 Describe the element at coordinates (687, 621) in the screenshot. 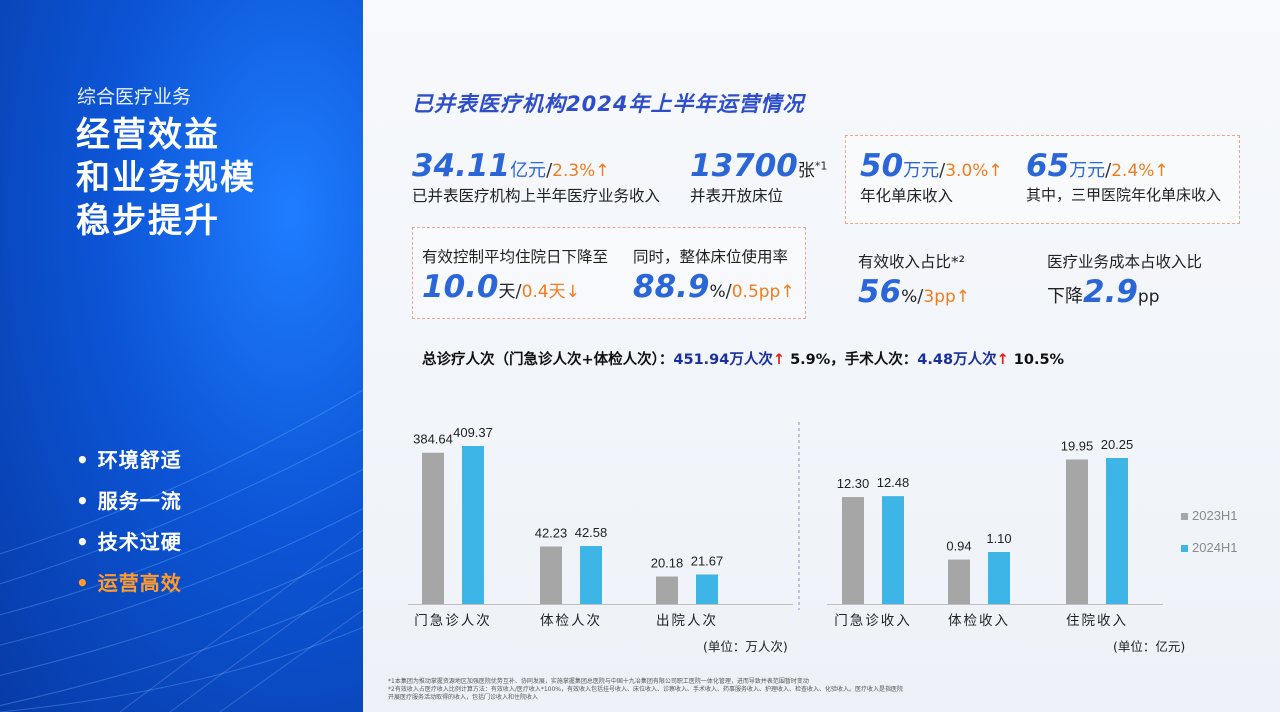

I see `category-label: 出院人次` at that location.